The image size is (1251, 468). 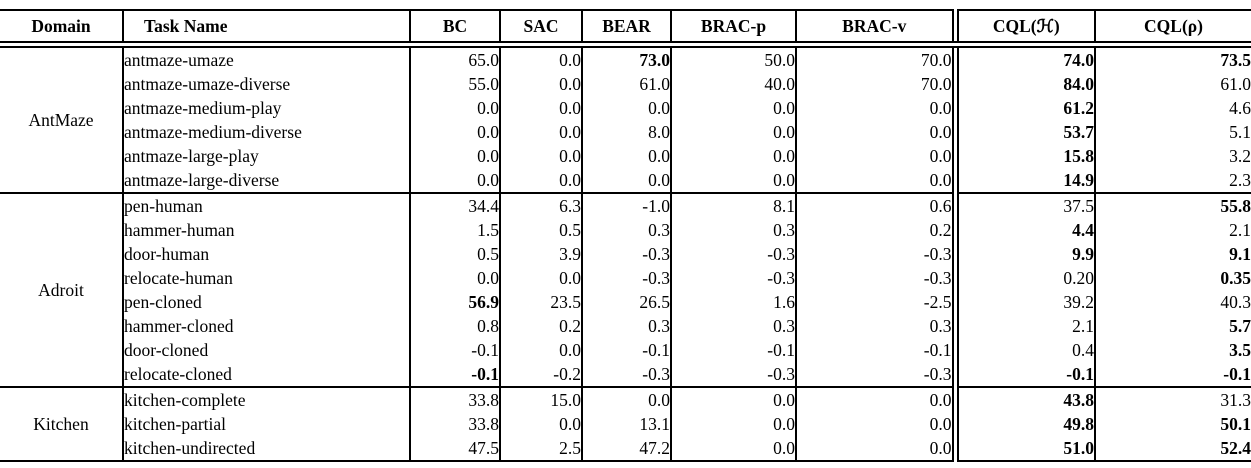 What do you see at coordinates (454, 254) in the screenshot?
I see `cell-bc: 0.5` at bounding box center [454, 254].